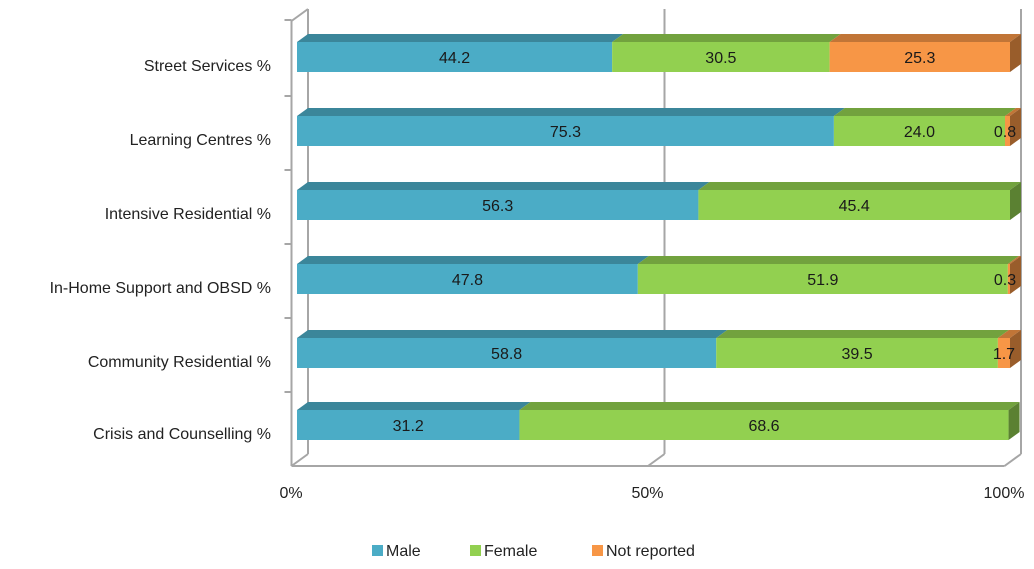 This screenshot has height=569, width=1034. Describe the element at coordinates (160, 288) in the screenshot. I see `category-label-3: In-Home Support and OBSD %` at that location.